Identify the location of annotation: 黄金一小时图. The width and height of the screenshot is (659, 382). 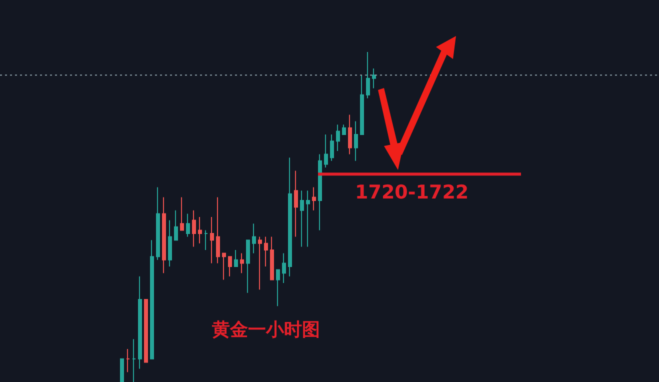
(265, 330).